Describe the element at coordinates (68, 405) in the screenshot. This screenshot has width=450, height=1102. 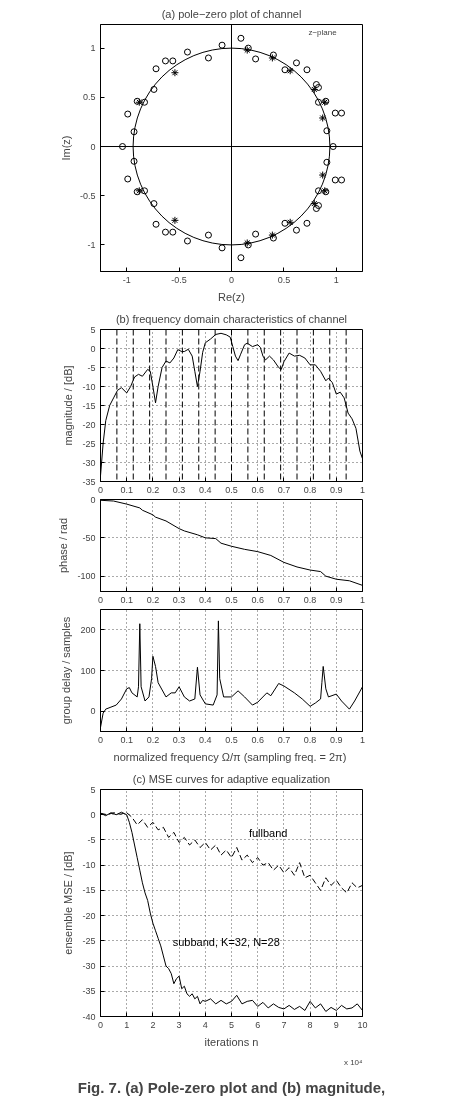
I see `y-axis-title: magnitude / [dB]` at that location.